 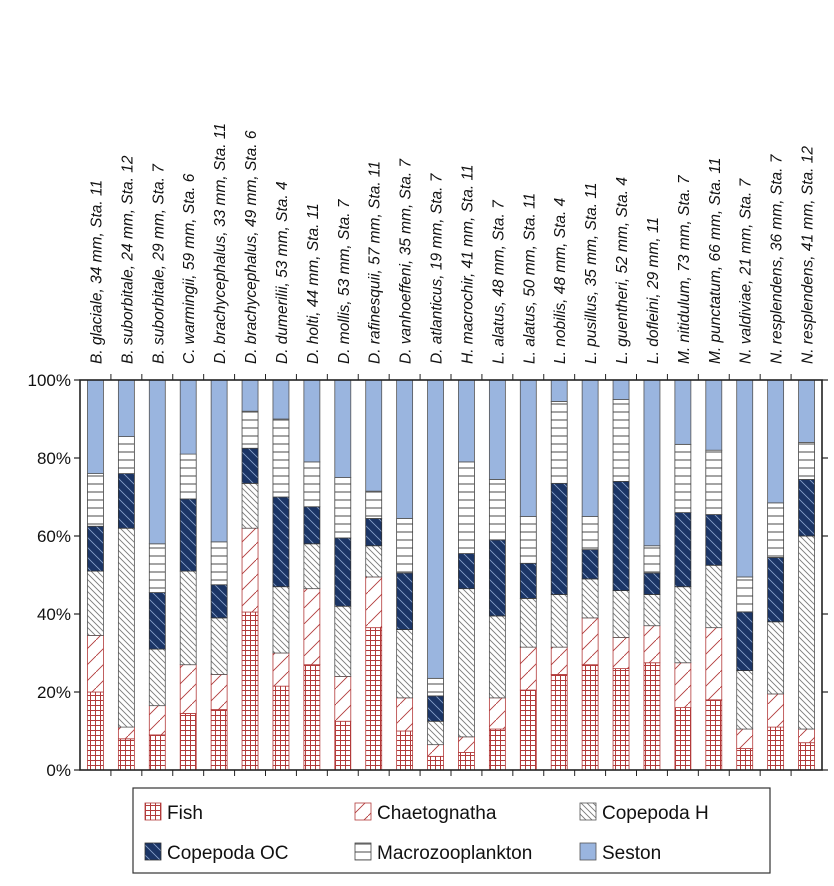 I want to click on legend-label: Chaetognatha, so click(x=437, y=813).